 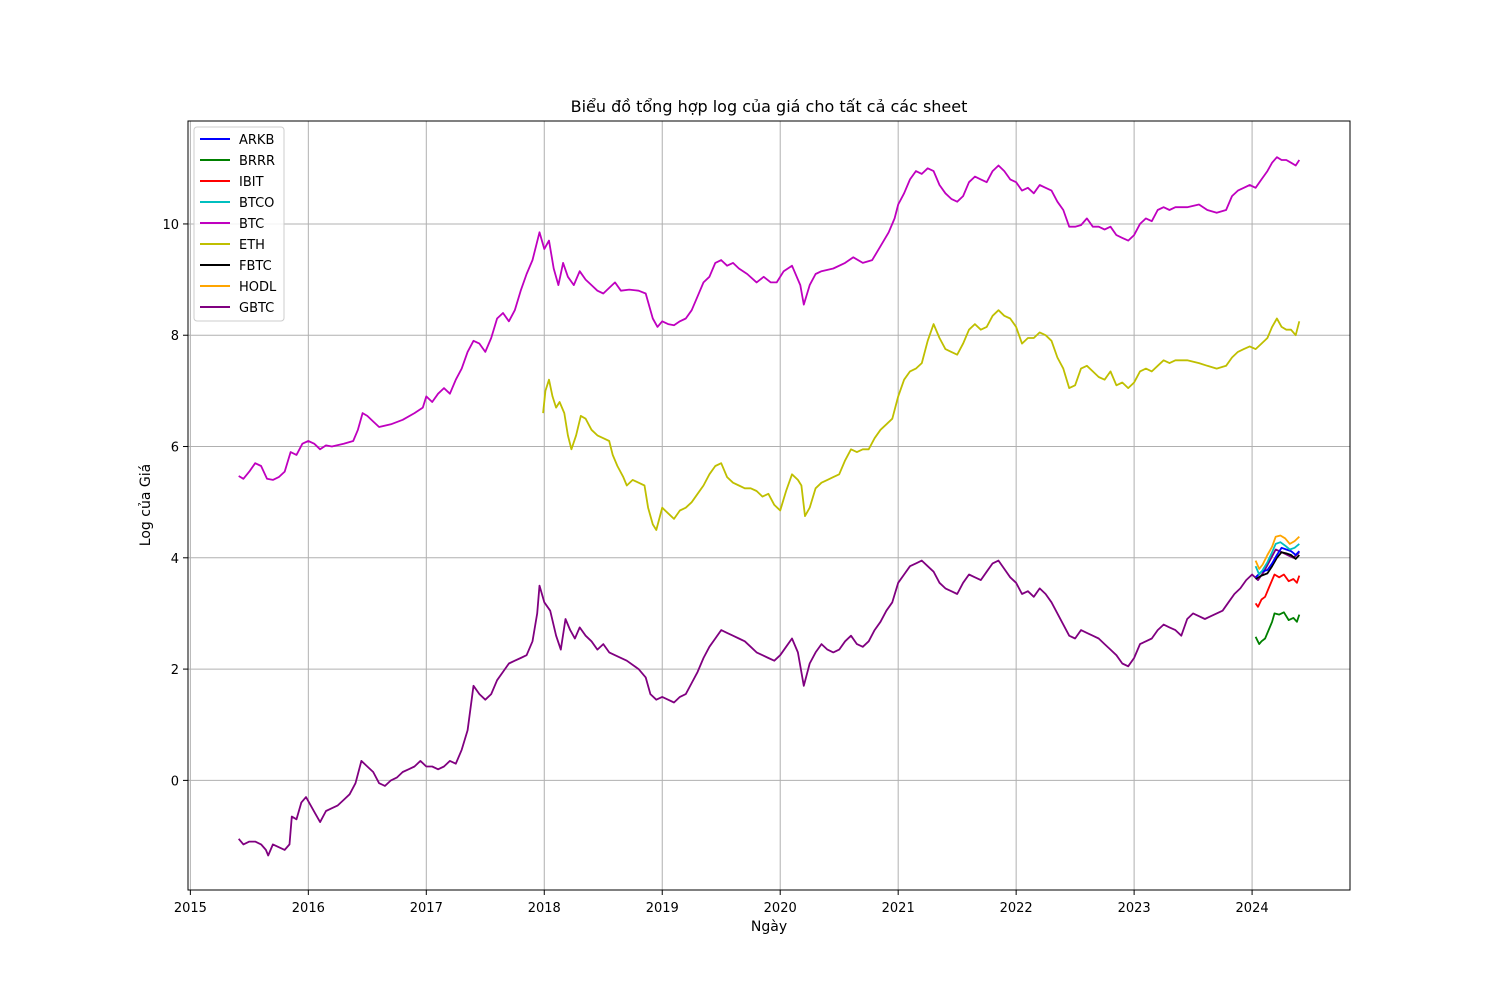 What do you see at coordinates (175, 559) in the screenshot?
I see `y-tick-label: 4` at bounding box center [175, 559].